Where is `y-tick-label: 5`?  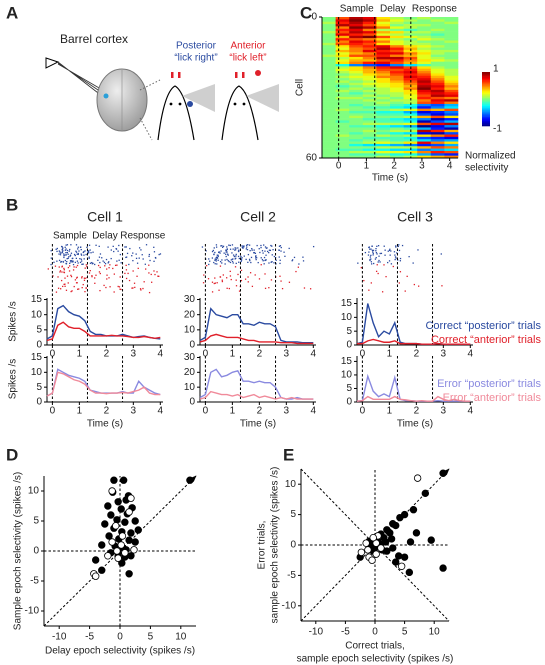 y-tick-label: 5 is located at coordinates (349, 331).